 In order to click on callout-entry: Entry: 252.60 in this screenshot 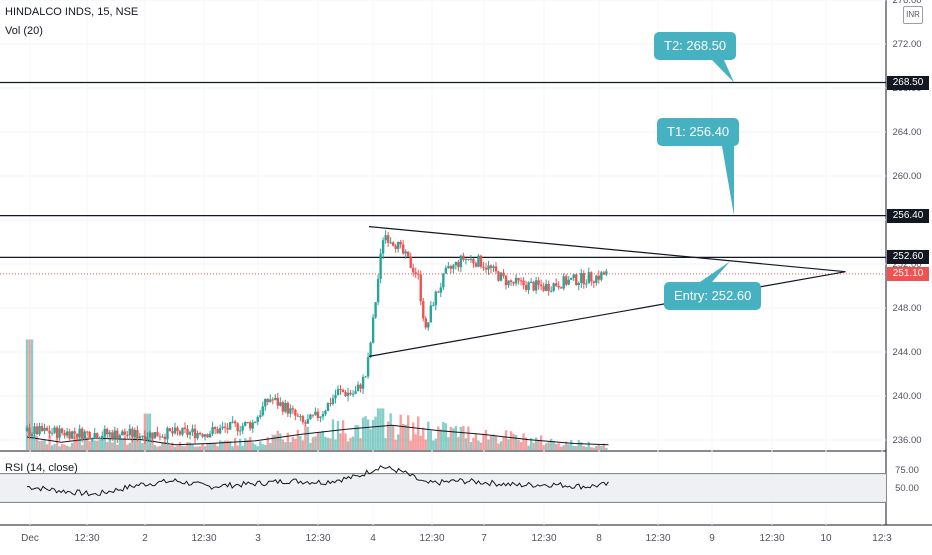, I will do `click(713, 296)`.